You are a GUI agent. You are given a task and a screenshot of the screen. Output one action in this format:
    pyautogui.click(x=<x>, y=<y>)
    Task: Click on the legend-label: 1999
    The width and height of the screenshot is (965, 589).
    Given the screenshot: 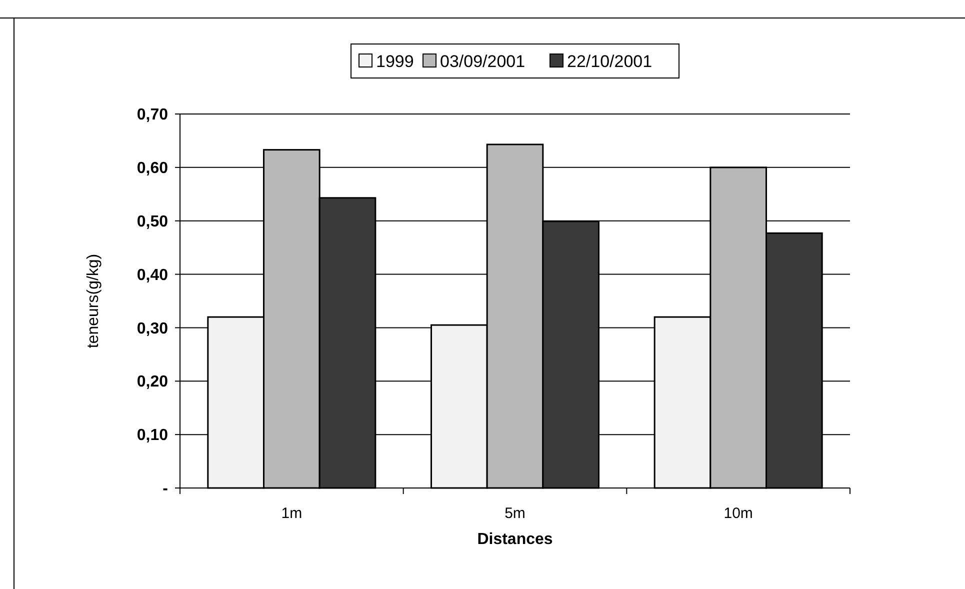 What is the action you would take?
    pyautogui.click(x=395, y=61)
    